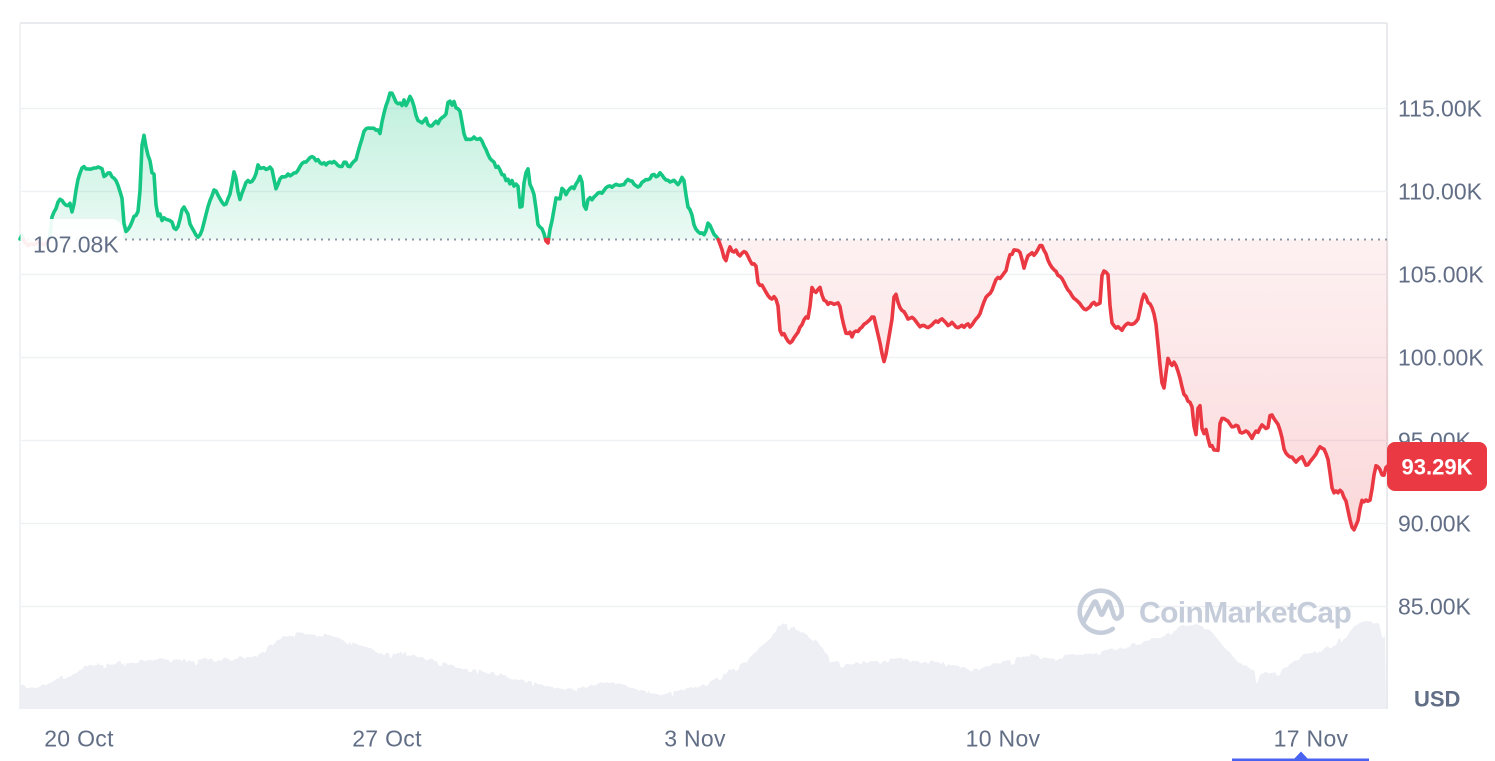 This screenshot has width=1495, height=761. Describe the element at coordinates (1437, 467) in the screenshot. I see `svg-text: 93.29K` at that location.